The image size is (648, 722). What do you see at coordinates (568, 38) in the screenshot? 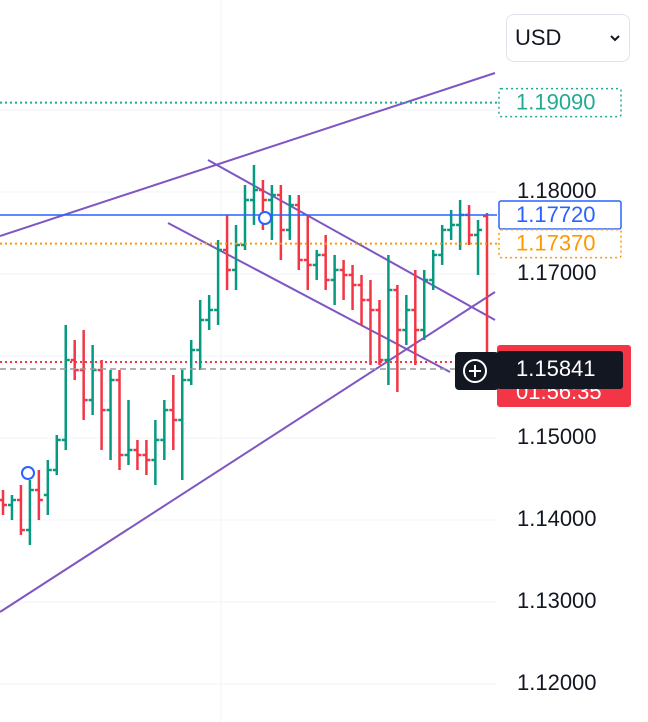
I see `currency-selector: USD` at bounding box center [568, 38].